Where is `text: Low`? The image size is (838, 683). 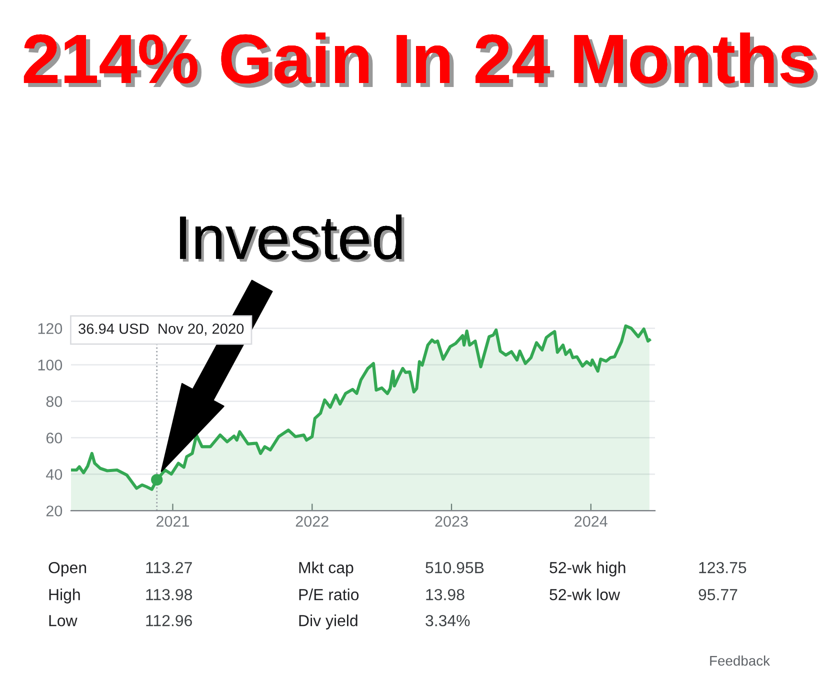
text: Low is located at coordinates (63, 620).